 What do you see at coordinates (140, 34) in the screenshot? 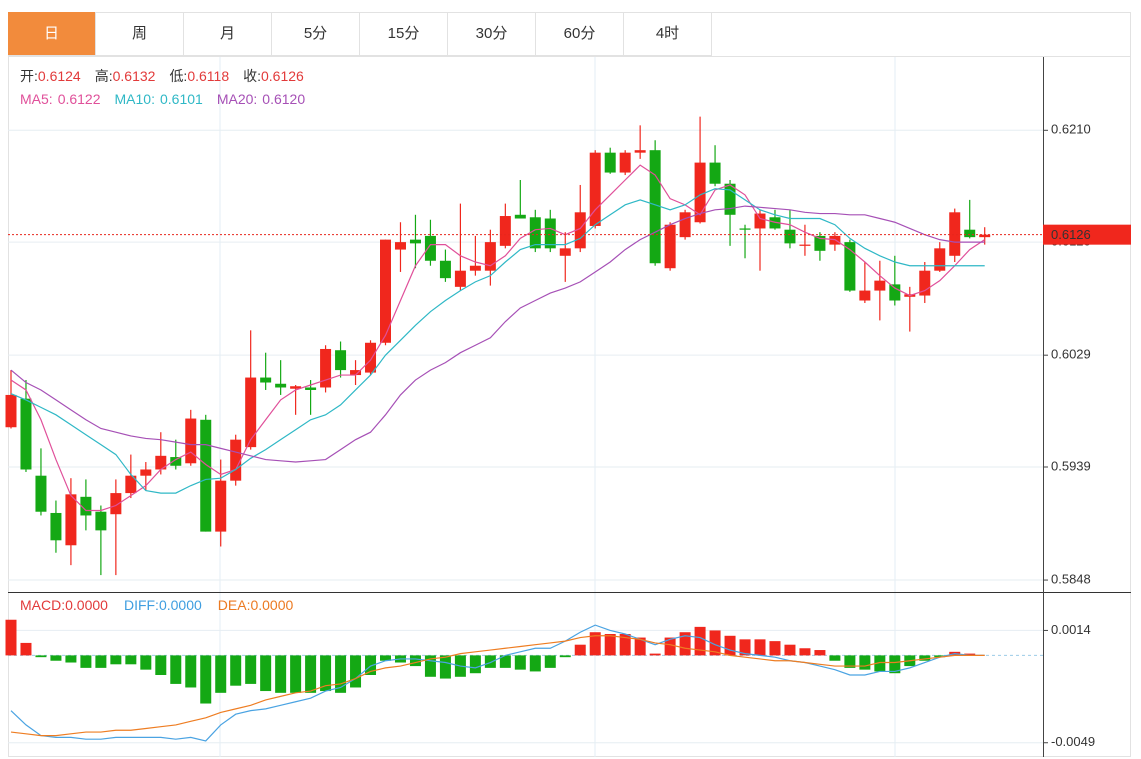
I see `tab: 周` at bounding box center [140, 34].